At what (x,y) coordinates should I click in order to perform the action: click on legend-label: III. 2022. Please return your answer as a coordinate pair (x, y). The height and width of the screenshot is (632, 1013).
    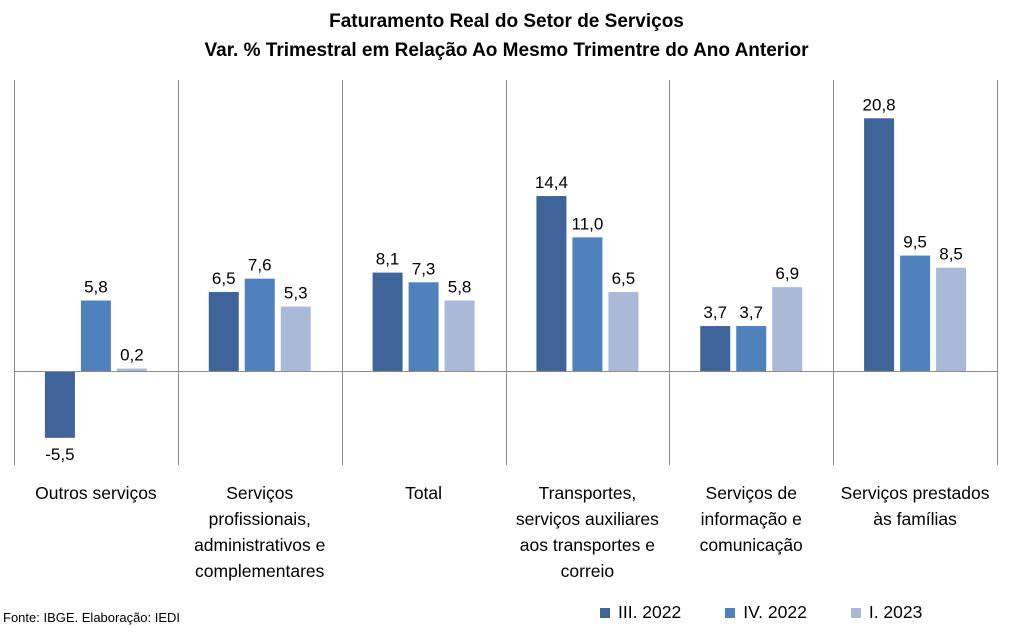
    Looking at the image, I should click on (650, 612).